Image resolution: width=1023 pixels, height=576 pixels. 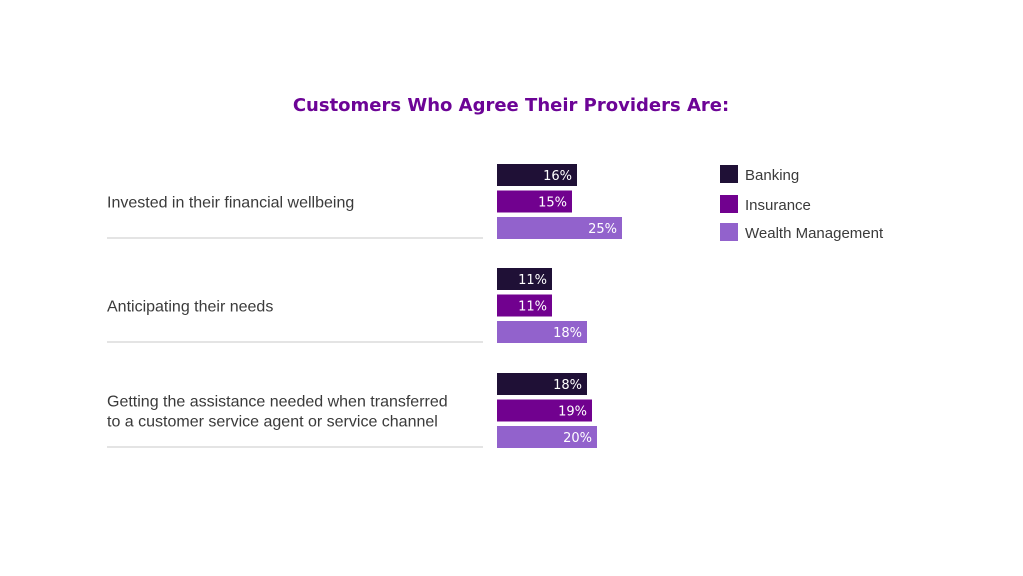 I want to click on chart-title: Customers Who Agree Their Providers Are:, so click(x=511, y=105).